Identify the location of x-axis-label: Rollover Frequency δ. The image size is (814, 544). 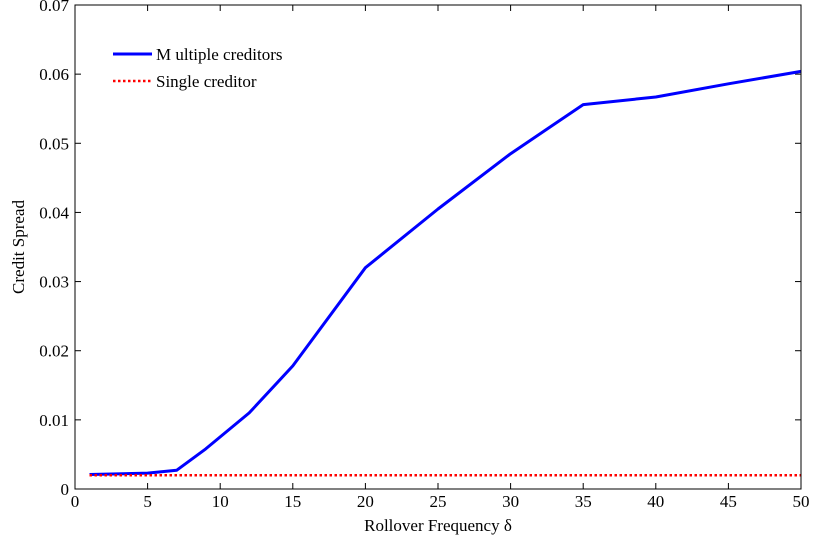
(438, 525).